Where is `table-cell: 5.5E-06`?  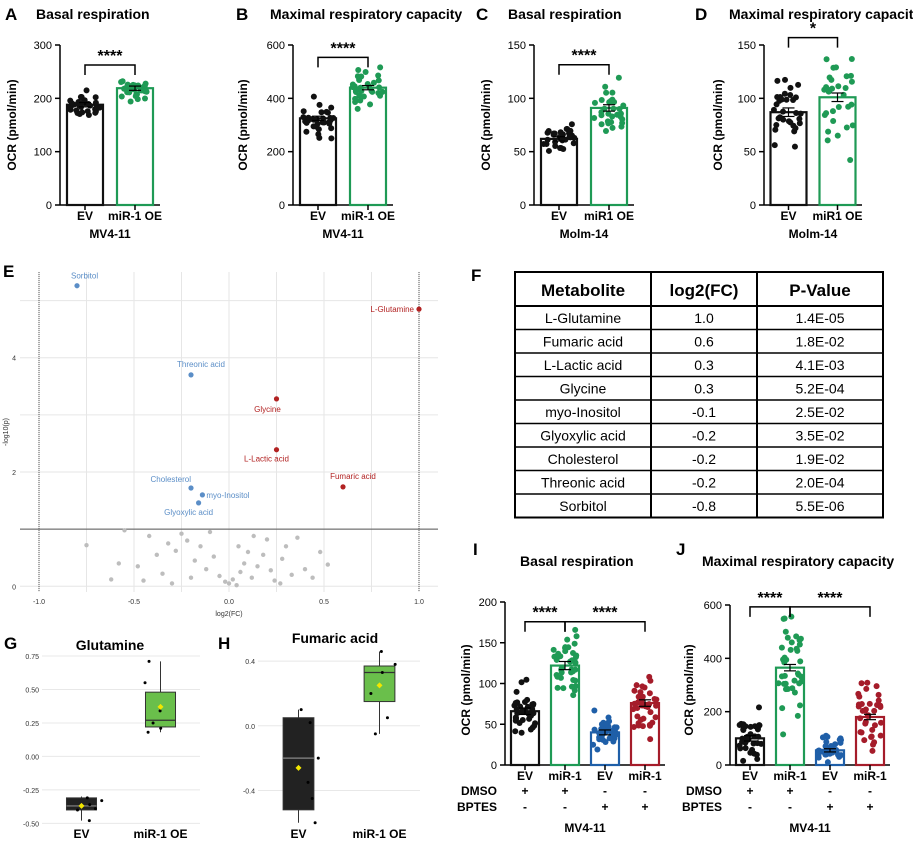
table-cell: 5.5E-06 is located at coordinates (819, 506).